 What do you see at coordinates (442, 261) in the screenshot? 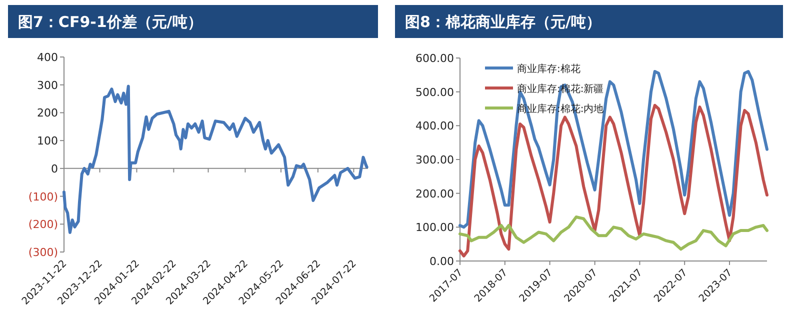
I see `y-tick-label: 0.00` at bounding box center [442, 261].